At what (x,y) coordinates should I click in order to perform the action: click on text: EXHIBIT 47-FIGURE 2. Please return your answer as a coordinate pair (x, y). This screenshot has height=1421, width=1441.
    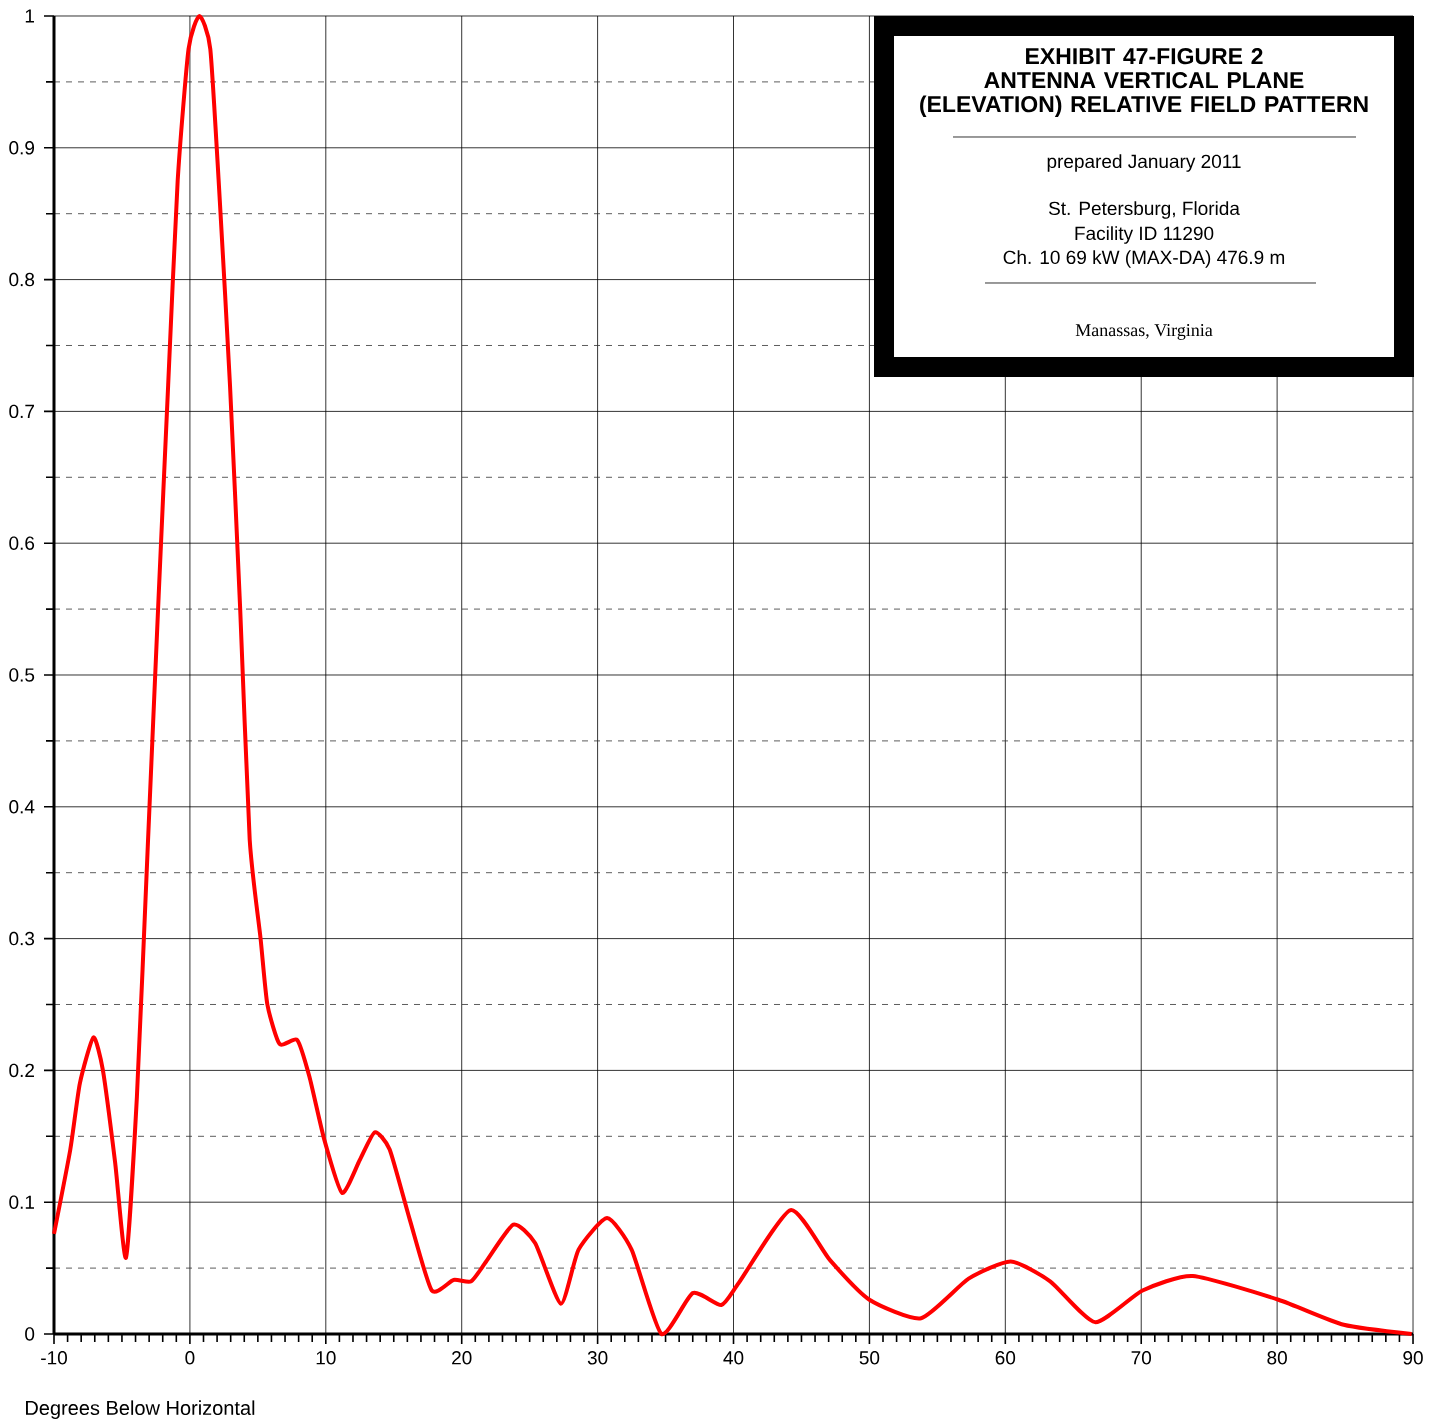
    Looking at the image, I should click on (1144, 56).